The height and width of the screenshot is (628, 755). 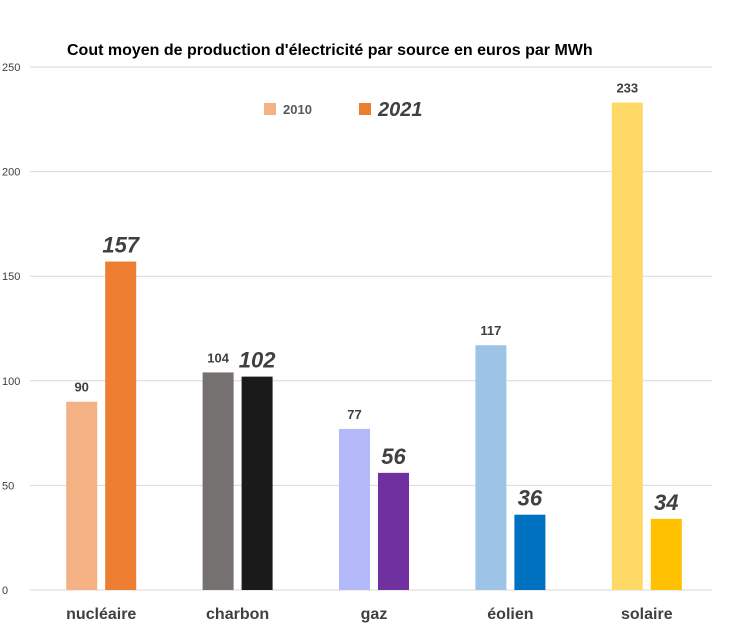 What do you see at coordinates (8, 486) in the screenshot?
I see `y-tick-label: 50` at bounding box center [8, 486].